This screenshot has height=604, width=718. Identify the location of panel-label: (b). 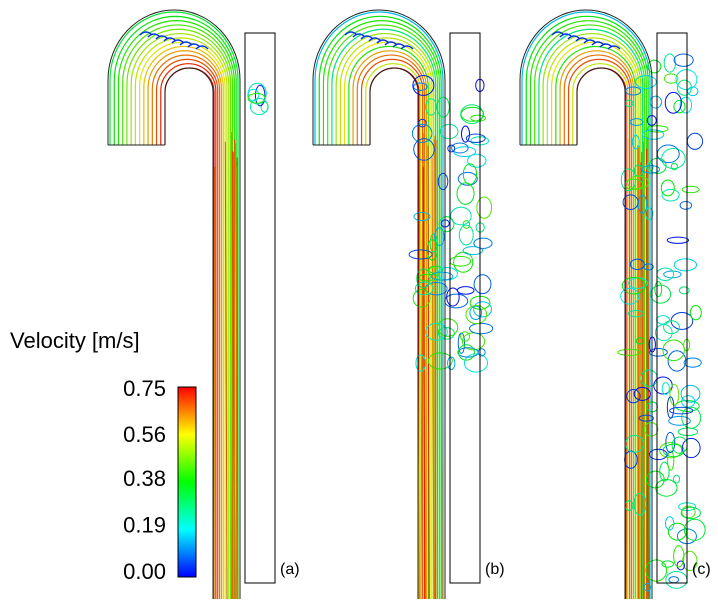
(495, 569).